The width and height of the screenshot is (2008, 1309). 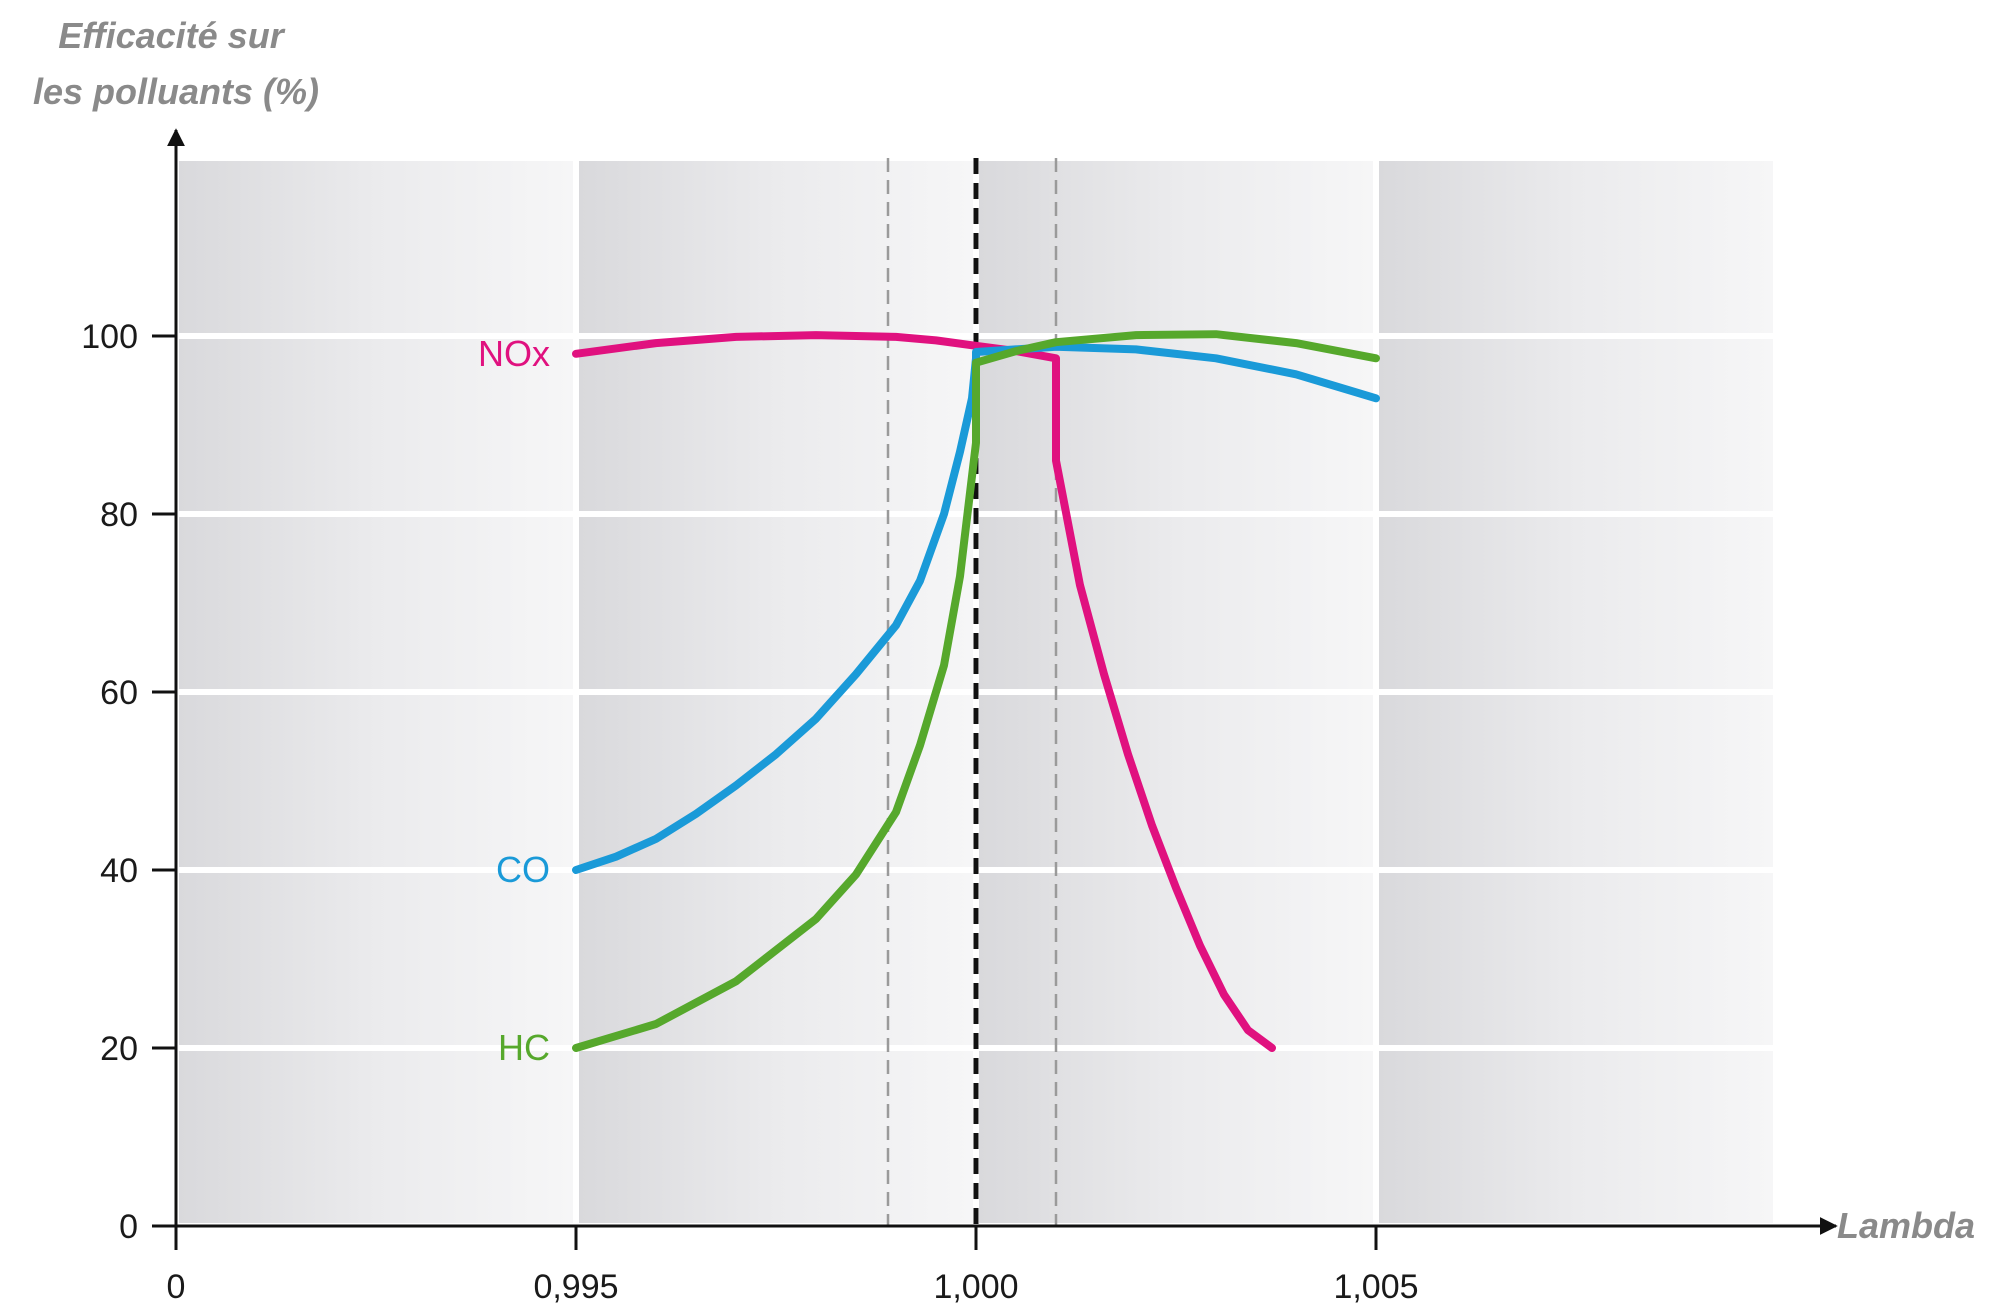 What do you see at coordinates (514, 353) in the screenshot?
I see `series-label-nox: NOx` at bounding box center [514, 353].